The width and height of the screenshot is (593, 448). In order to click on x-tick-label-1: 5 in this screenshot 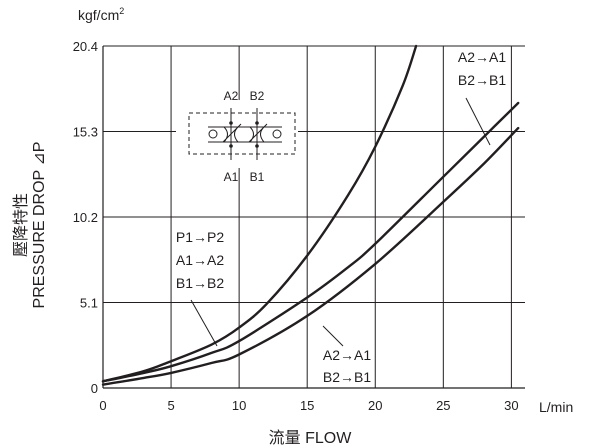, I will do `click(170, 405)`.